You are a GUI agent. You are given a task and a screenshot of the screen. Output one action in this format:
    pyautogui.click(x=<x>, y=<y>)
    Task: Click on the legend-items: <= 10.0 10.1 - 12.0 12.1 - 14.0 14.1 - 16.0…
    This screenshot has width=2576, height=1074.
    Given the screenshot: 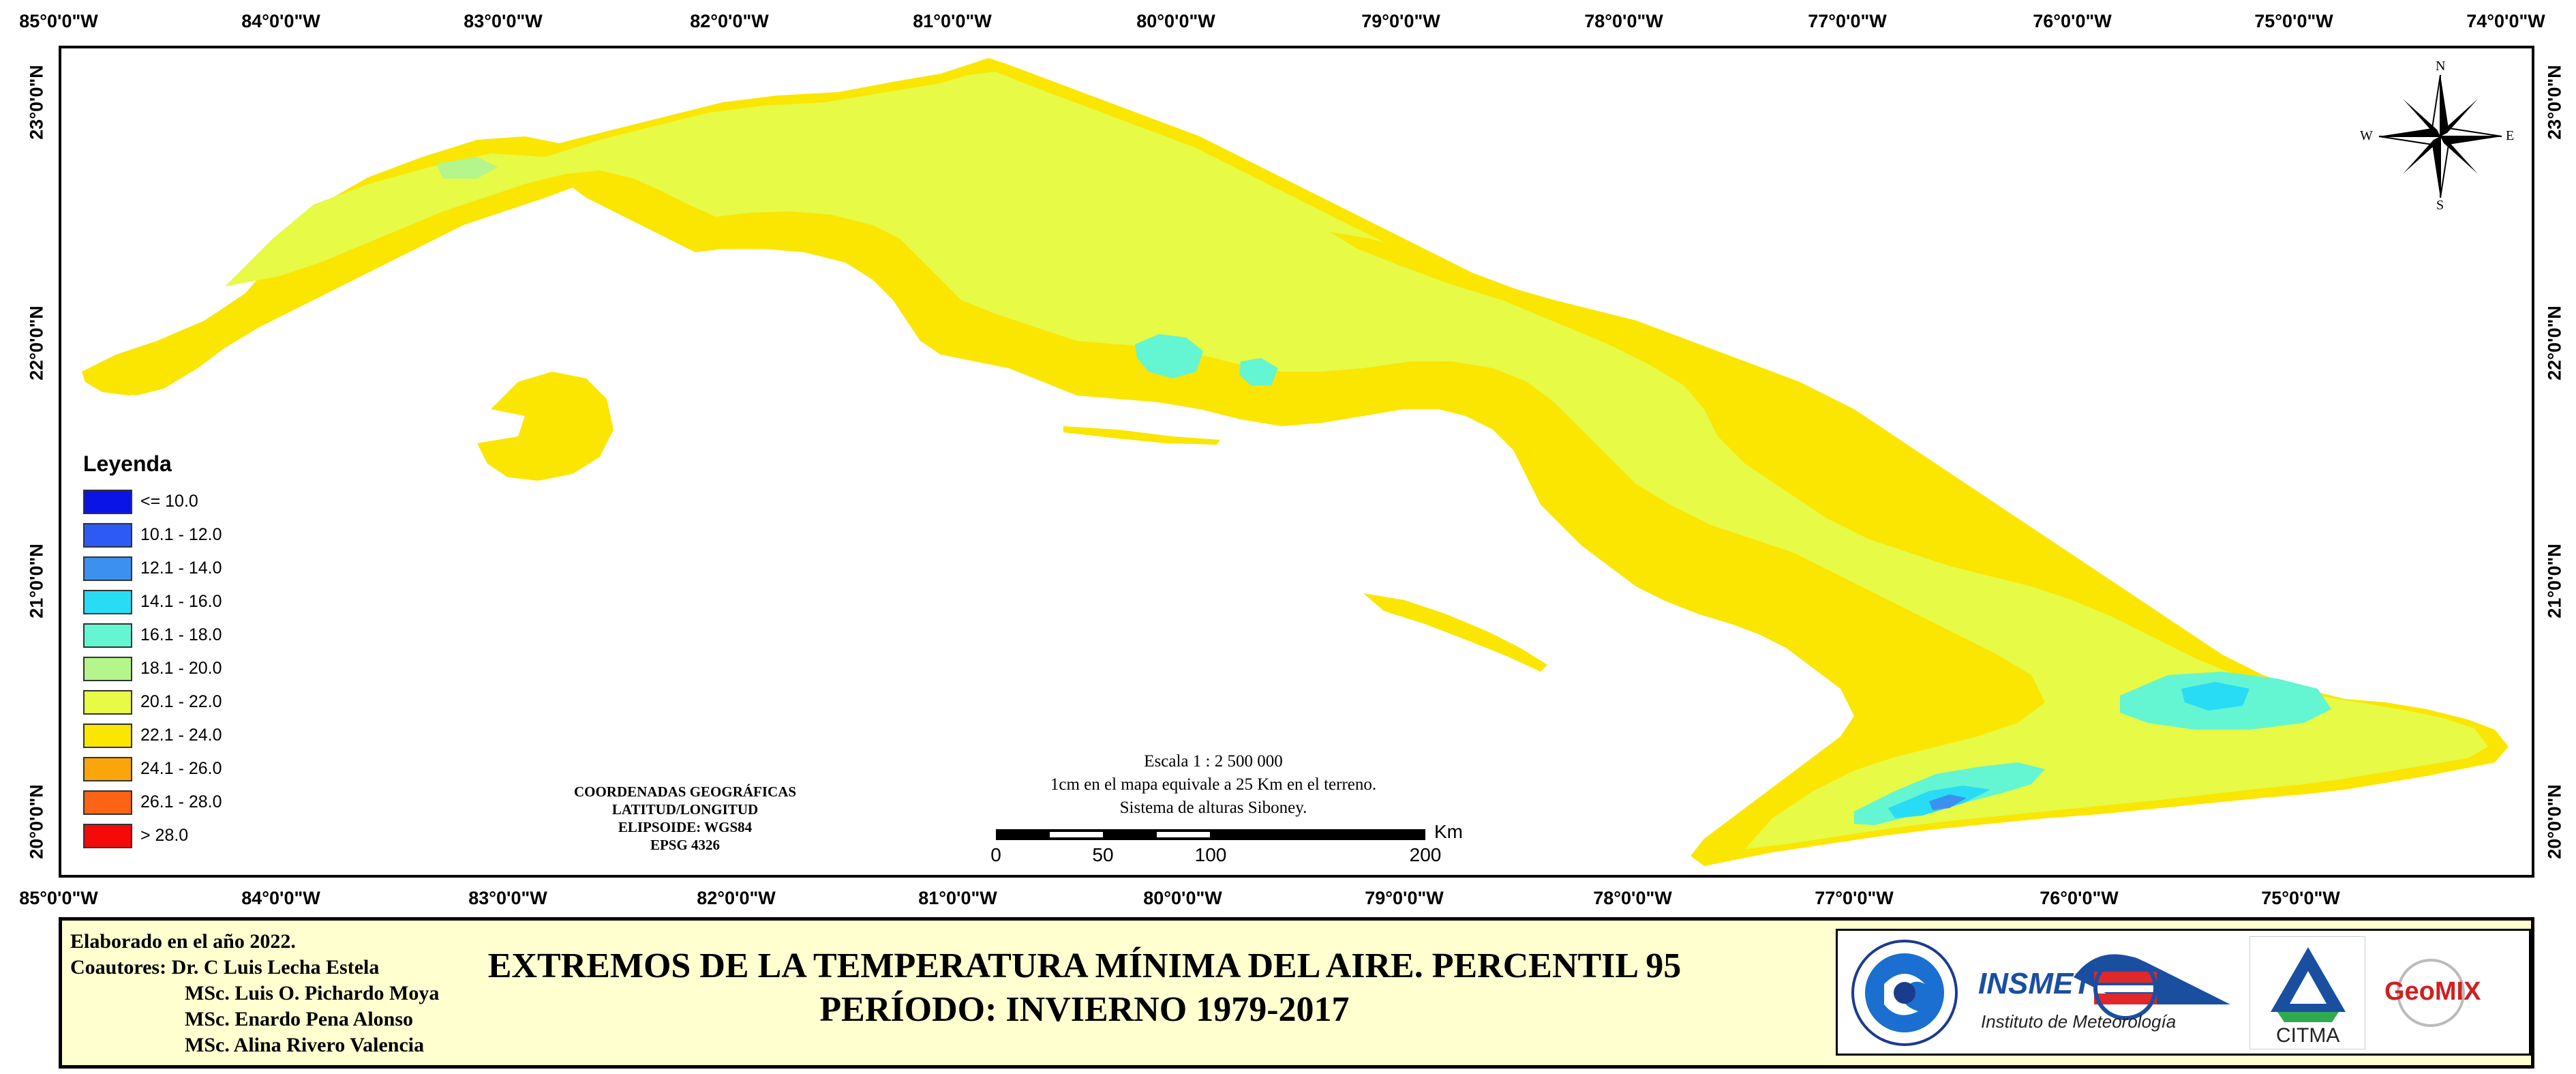 What is the action you would take?
    pyautogui.click(x=153, y=668)
    